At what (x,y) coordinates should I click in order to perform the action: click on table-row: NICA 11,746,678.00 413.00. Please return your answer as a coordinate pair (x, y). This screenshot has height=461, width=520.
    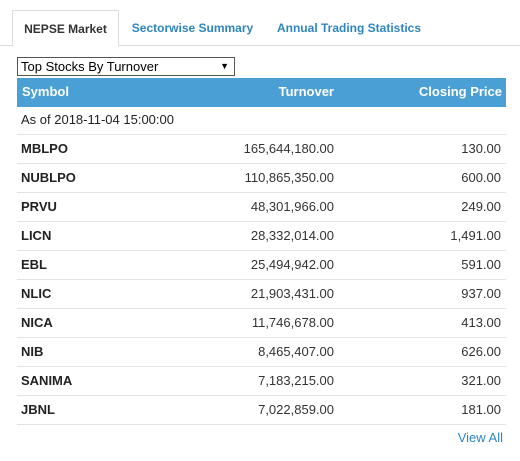
    Looking at the image, I should click on (261, 323).